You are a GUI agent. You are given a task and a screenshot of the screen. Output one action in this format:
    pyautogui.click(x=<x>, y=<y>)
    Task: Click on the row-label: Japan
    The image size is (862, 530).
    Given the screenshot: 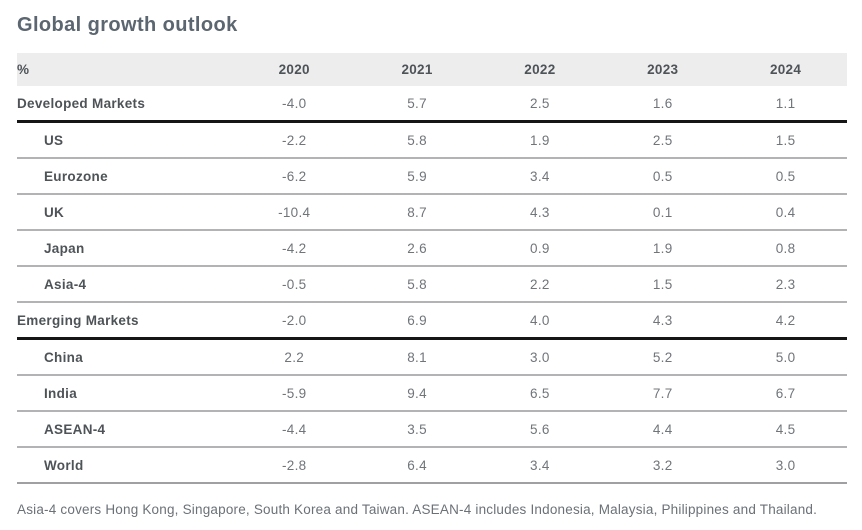 What is the action you would take?
    pyautogui.click(x=125, y=248)
    